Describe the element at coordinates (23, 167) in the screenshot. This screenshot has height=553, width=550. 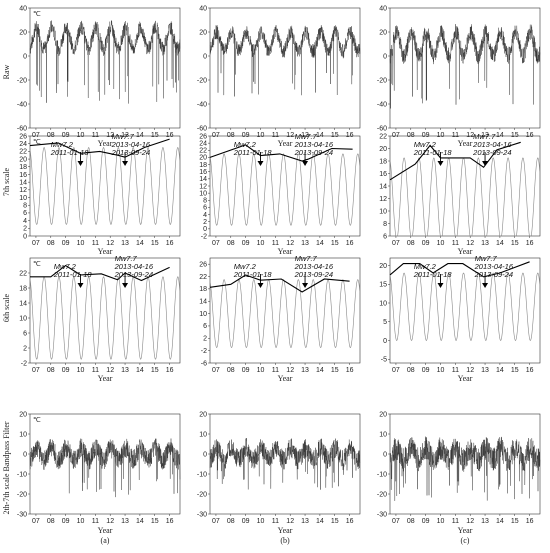
I see `y-tick-label: 18` at that location.